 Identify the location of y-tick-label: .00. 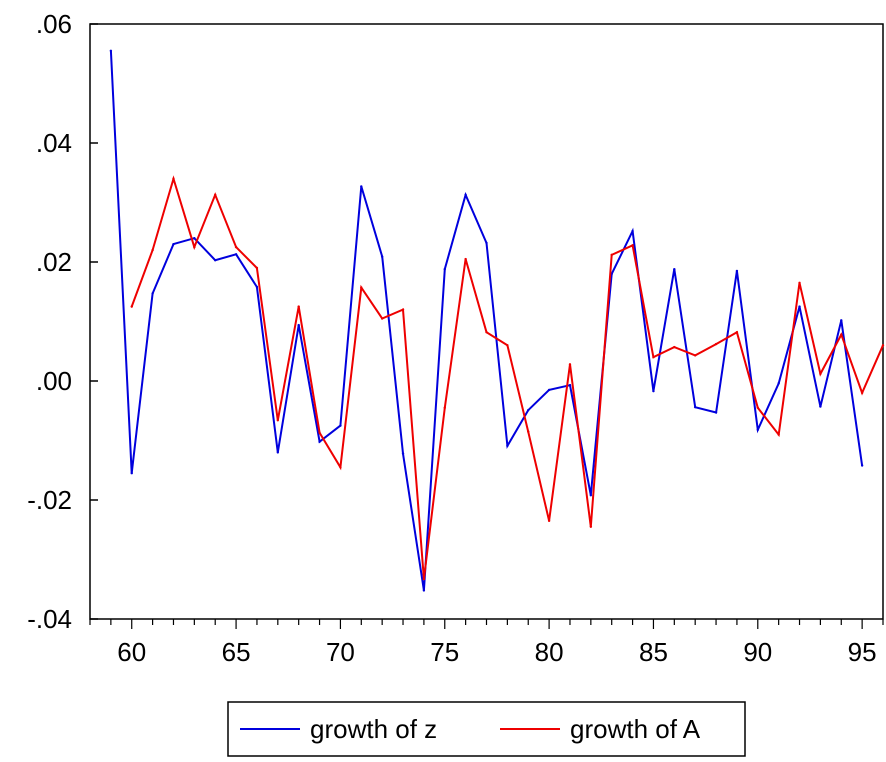
(54, 381).